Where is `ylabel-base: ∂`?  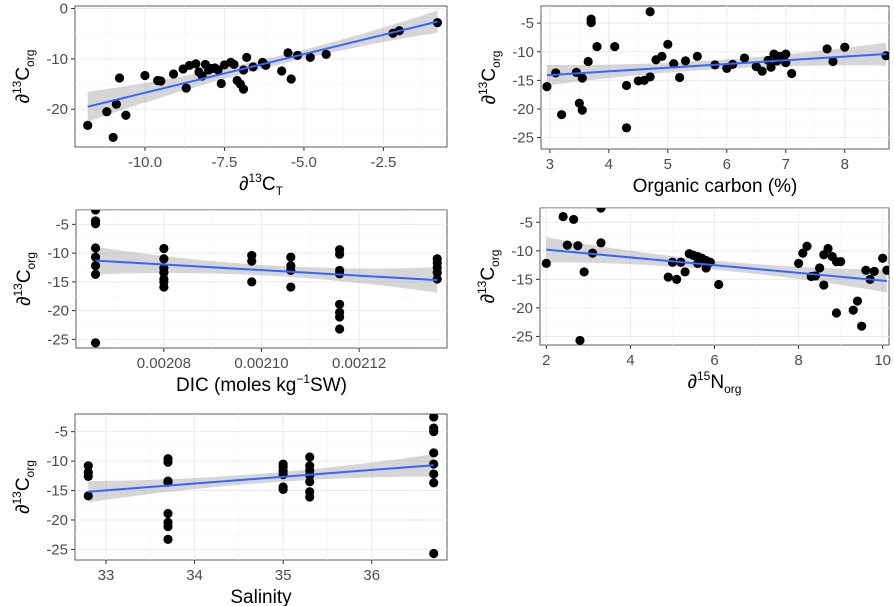
ylabel-base: ∂ is located at coordinates (489, 99).